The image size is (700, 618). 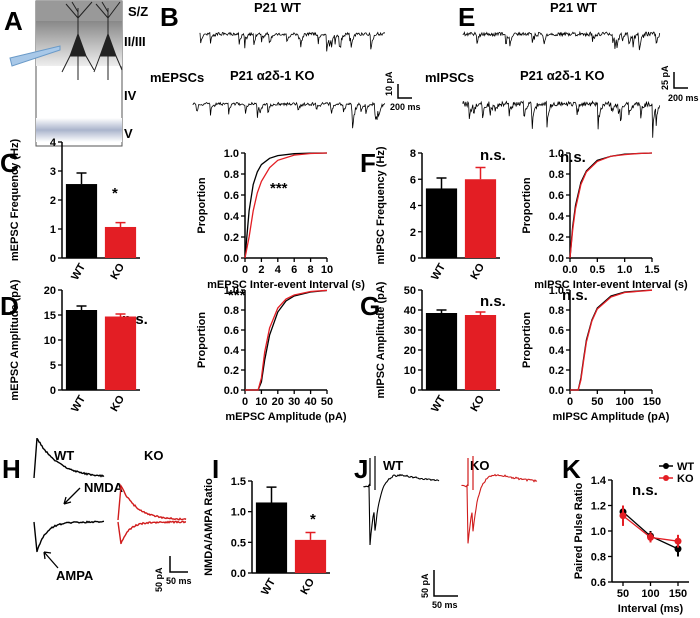 What do you see at coordinates (410, 331) in the screenshot?
I see `y-tick-label: 30` at bounding box center [410, 331].